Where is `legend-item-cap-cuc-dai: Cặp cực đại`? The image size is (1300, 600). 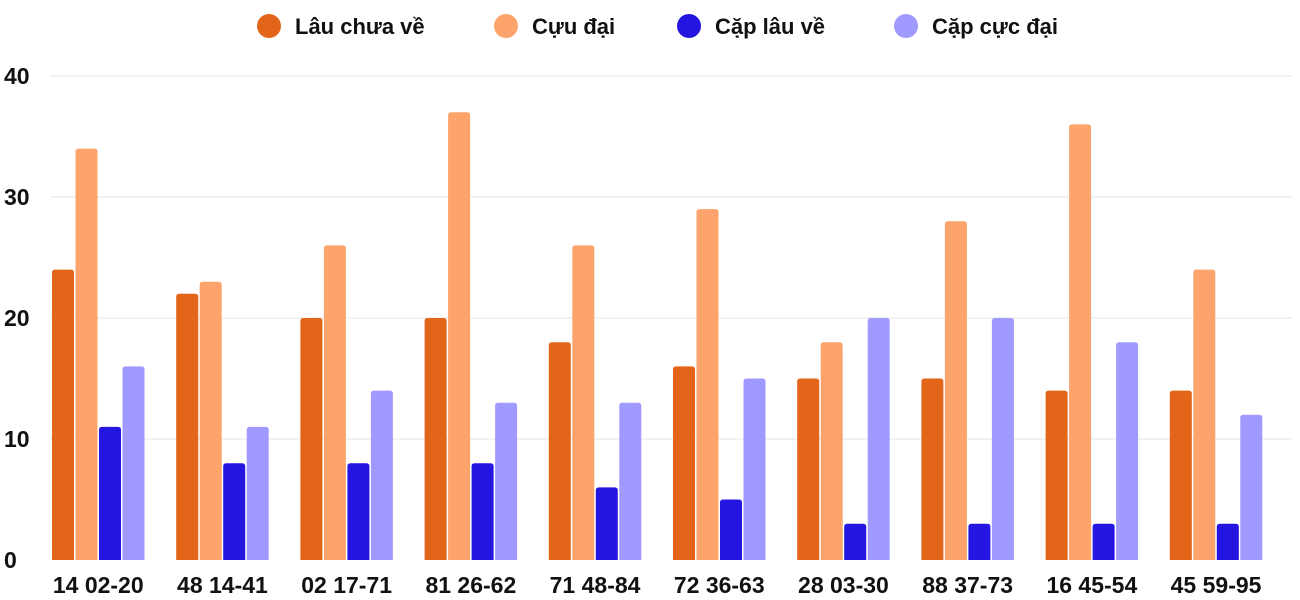 legend-item-cap-cuc-dai: Cặp cực đại is located at coordinates (976, 26).